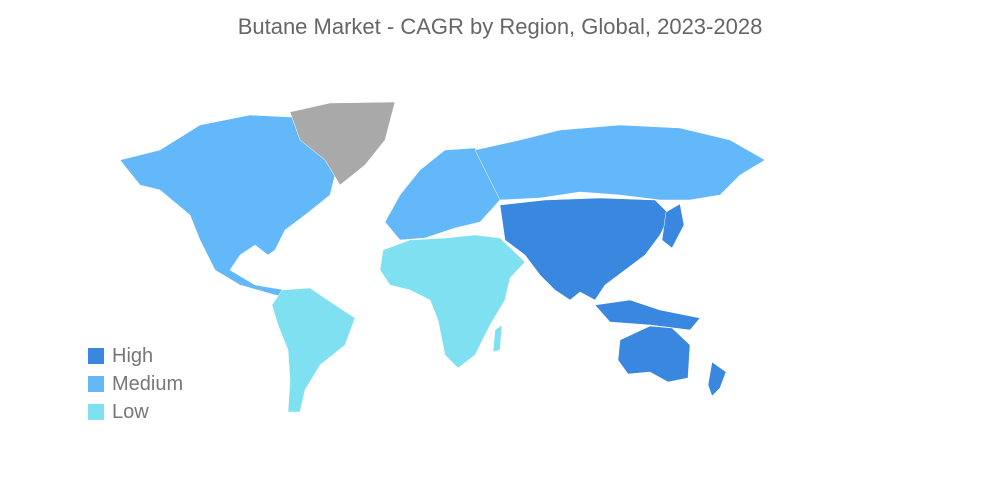 Image resolution: width=1000 pixels, height=504 pixels. Describe the element at coordinates (313, 350) in the screenshot. I see `region-south-america` at that location.